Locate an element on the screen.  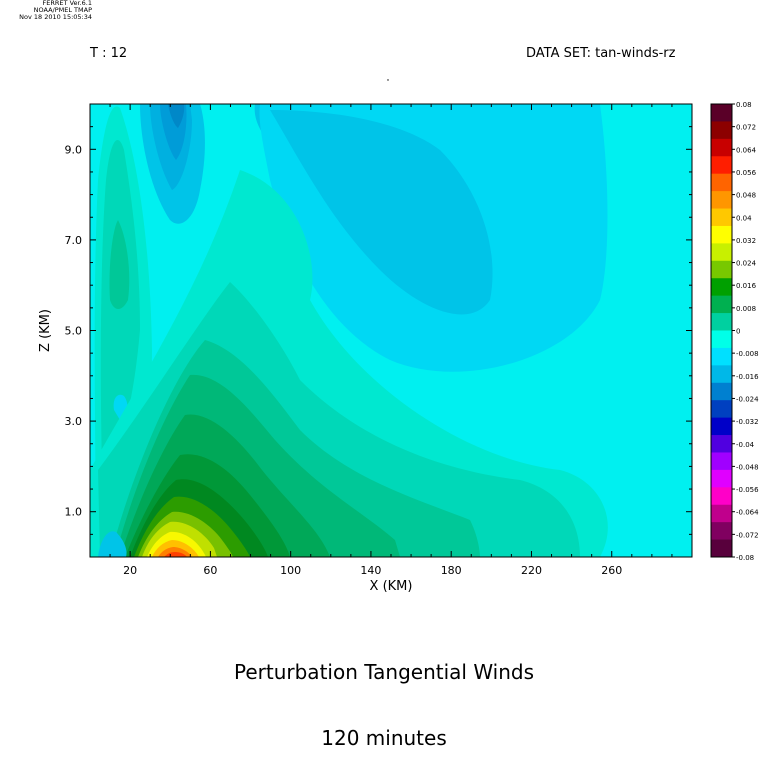
colorbar-label: 0 is located at coordinates (738, 332).